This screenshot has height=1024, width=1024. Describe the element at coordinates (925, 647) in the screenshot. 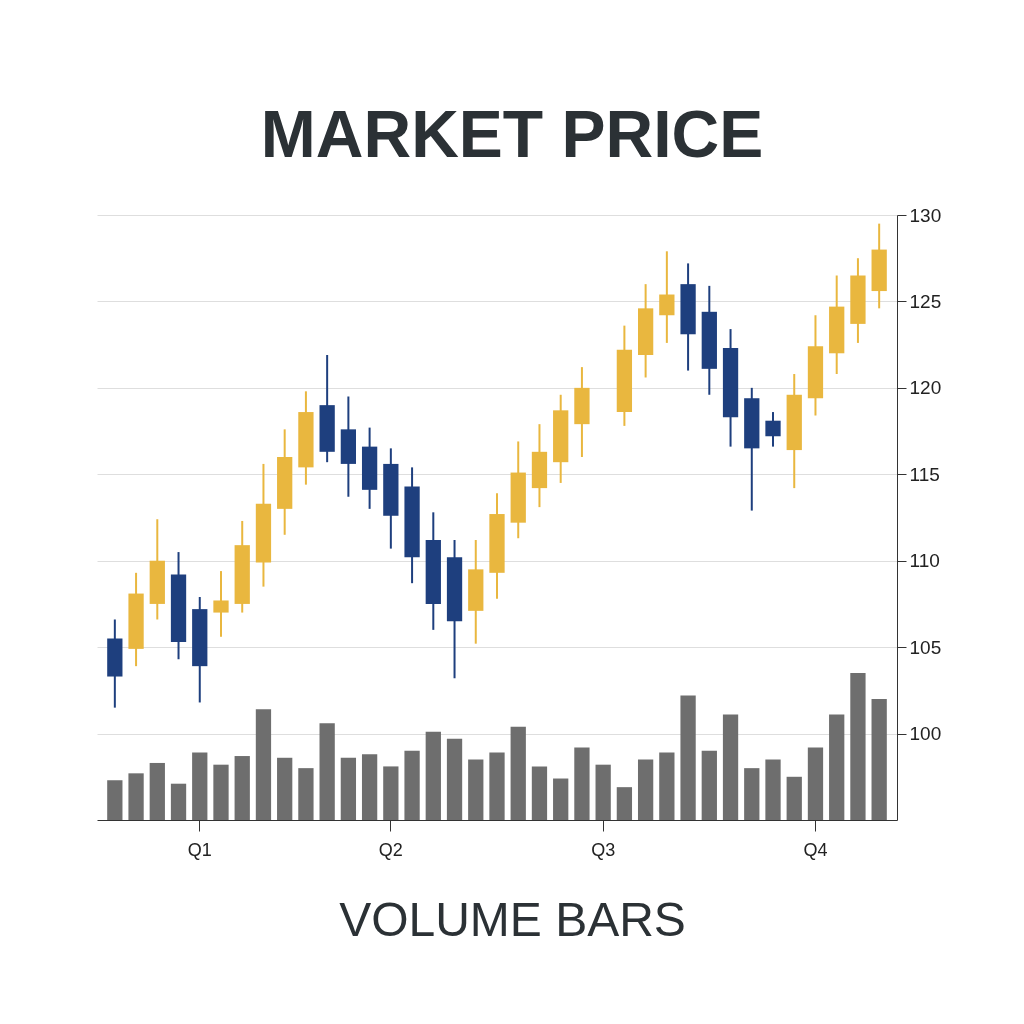

I see `y-tick-label: 105` at that location.